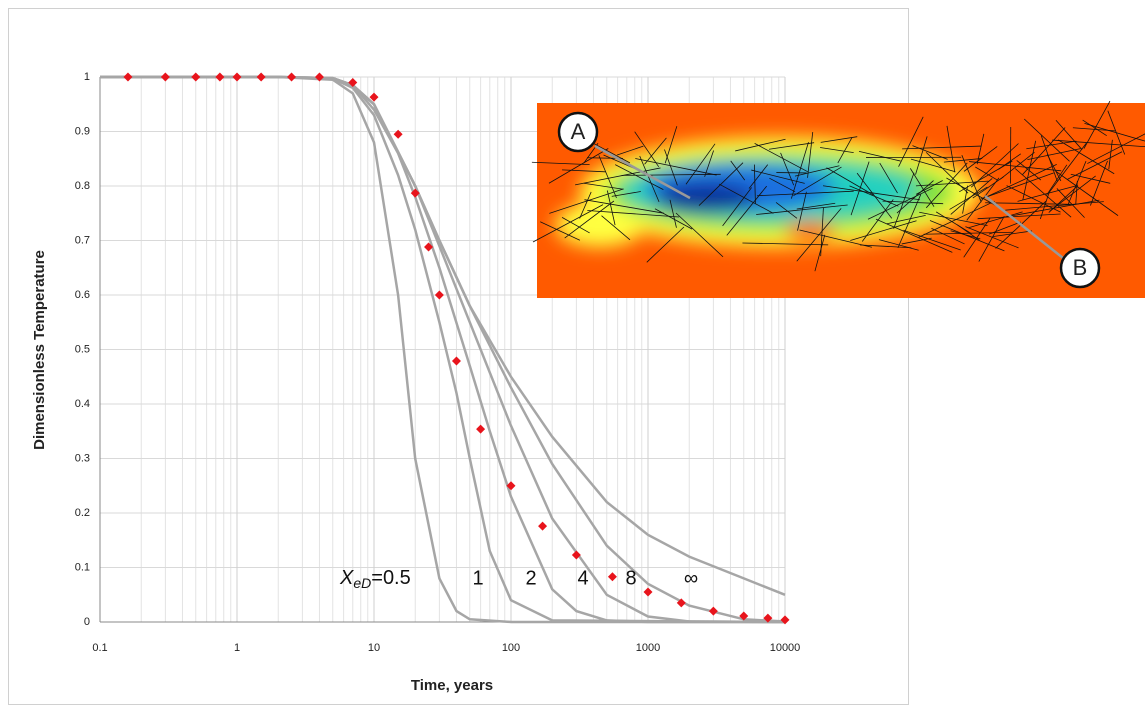 This screenshot has height=713, width=1145. Describe the element at coordinates (578, 131) in the screenshot. I see `inset-label: A` at that location.